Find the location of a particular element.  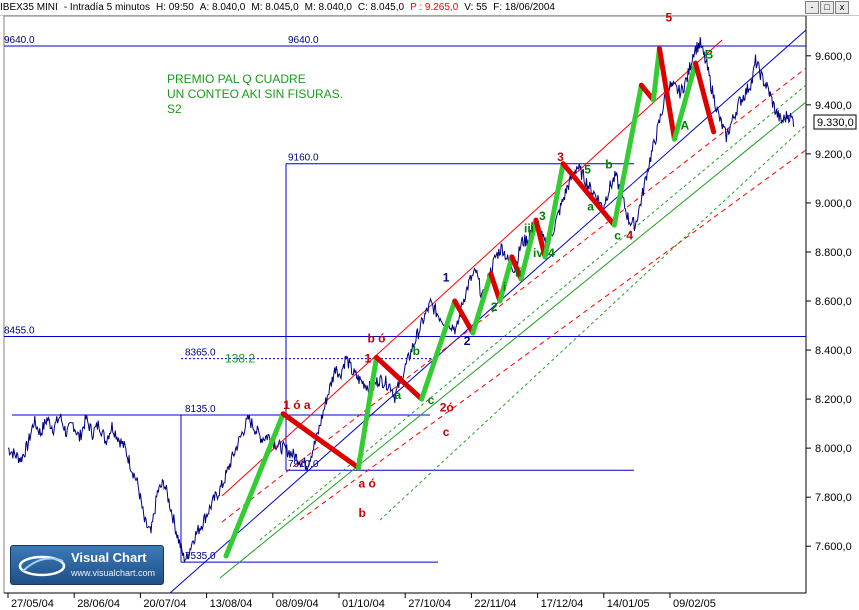

x-tick-label: 14/01/05 is located at coordinates (628, 604).